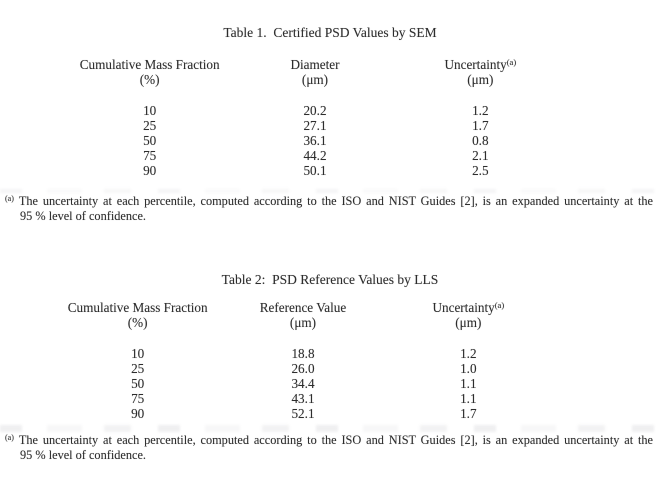 The width and height of the screenshot is (660, 504). I want to click on table-cell: 2.1, so click(480, 155).